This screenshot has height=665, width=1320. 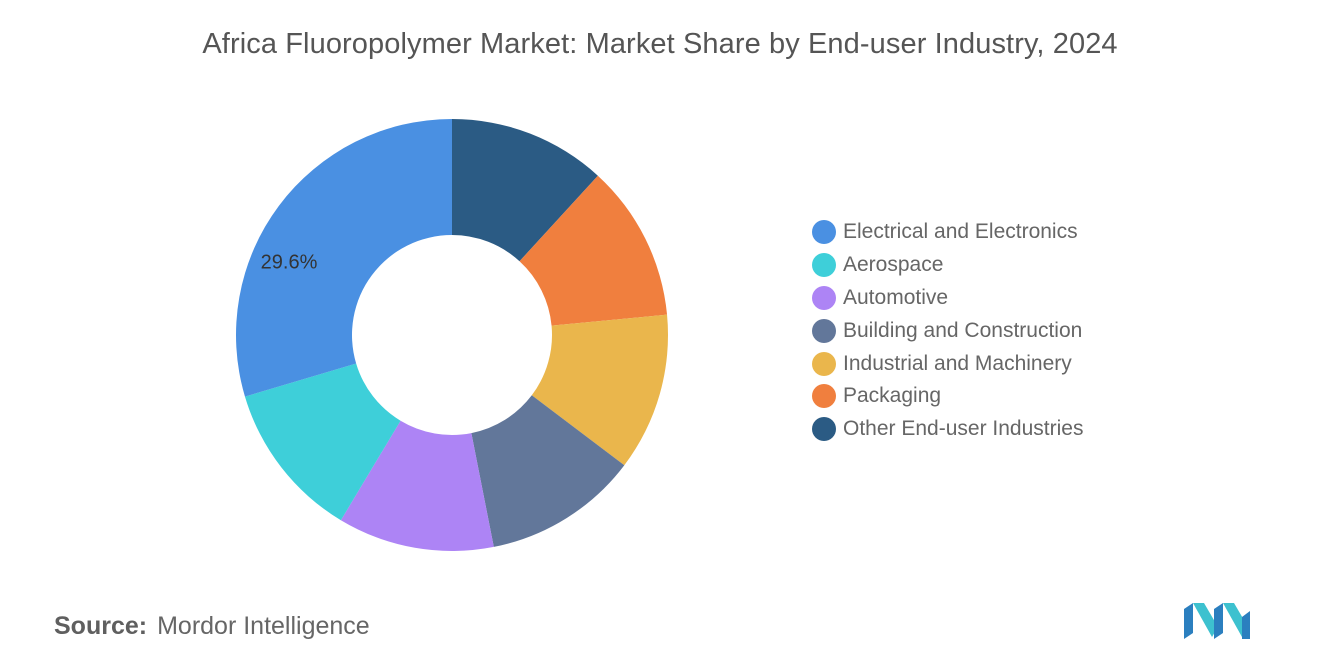 What do you see at coordinates (947, 396) in the screenshot?
I see `legend-item-packaging: Packaging` at bounding box center [947, 396].